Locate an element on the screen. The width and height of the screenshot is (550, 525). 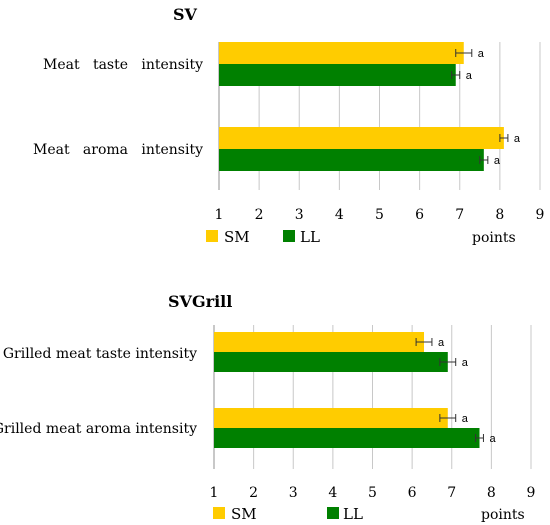
panel-title: SV is located at coordinates (185, 14).